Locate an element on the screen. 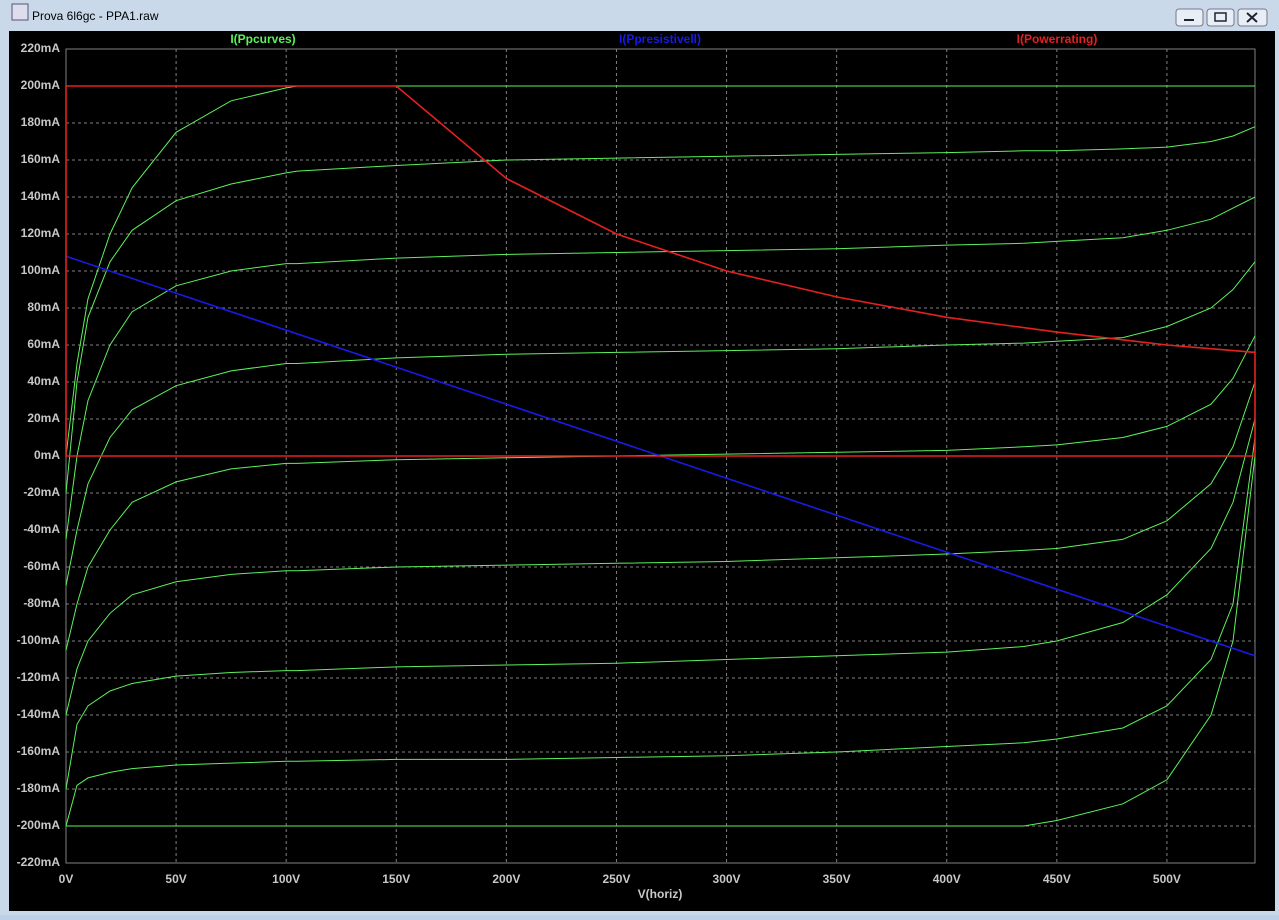 The height and width of the screenshot is (920, 1279). maximize-icon is located at coordinates (1220, 17).